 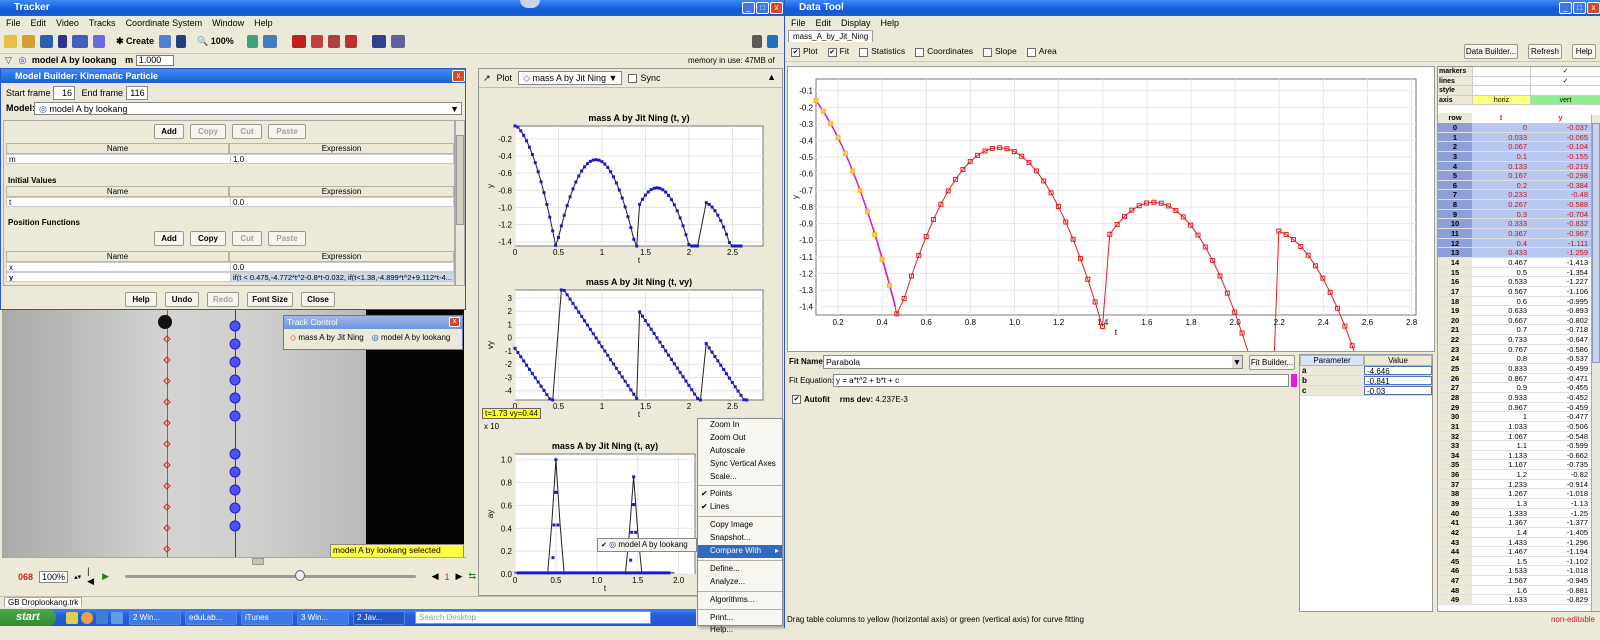 I want to click on refresh-icon, so click(x=772, y=41).